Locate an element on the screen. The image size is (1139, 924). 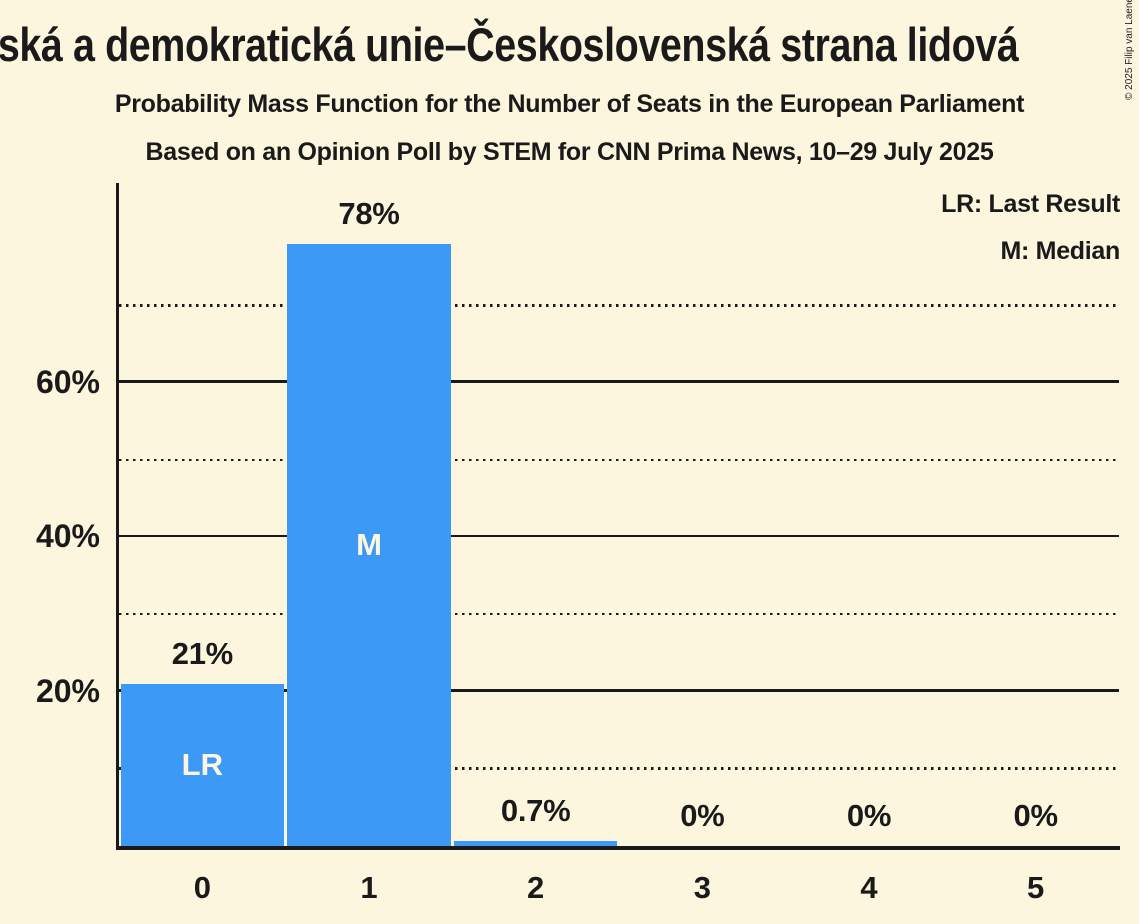
bar-annotation-lr: LR is located at coordinates (202, 764).